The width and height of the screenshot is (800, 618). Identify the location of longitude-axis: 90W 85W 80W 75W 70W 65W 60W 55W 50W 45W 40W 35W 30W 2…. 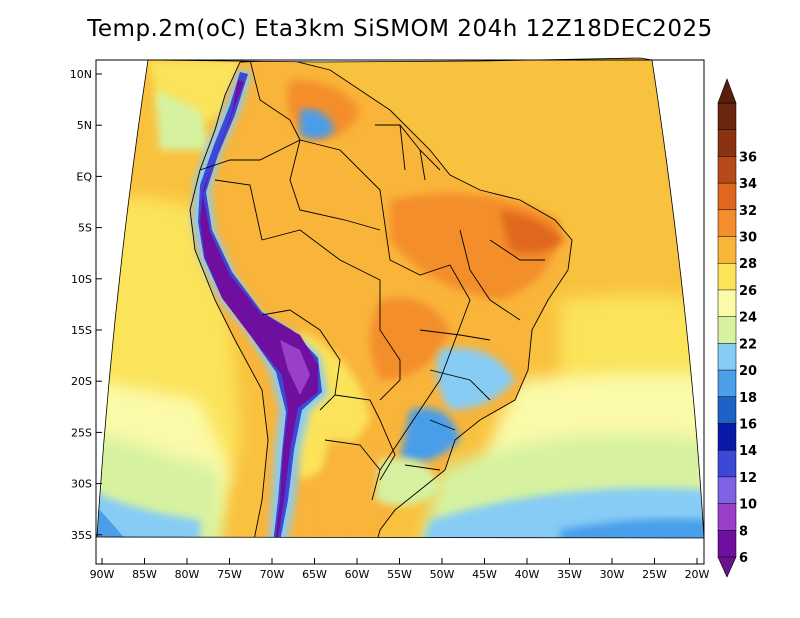
(400, 569).